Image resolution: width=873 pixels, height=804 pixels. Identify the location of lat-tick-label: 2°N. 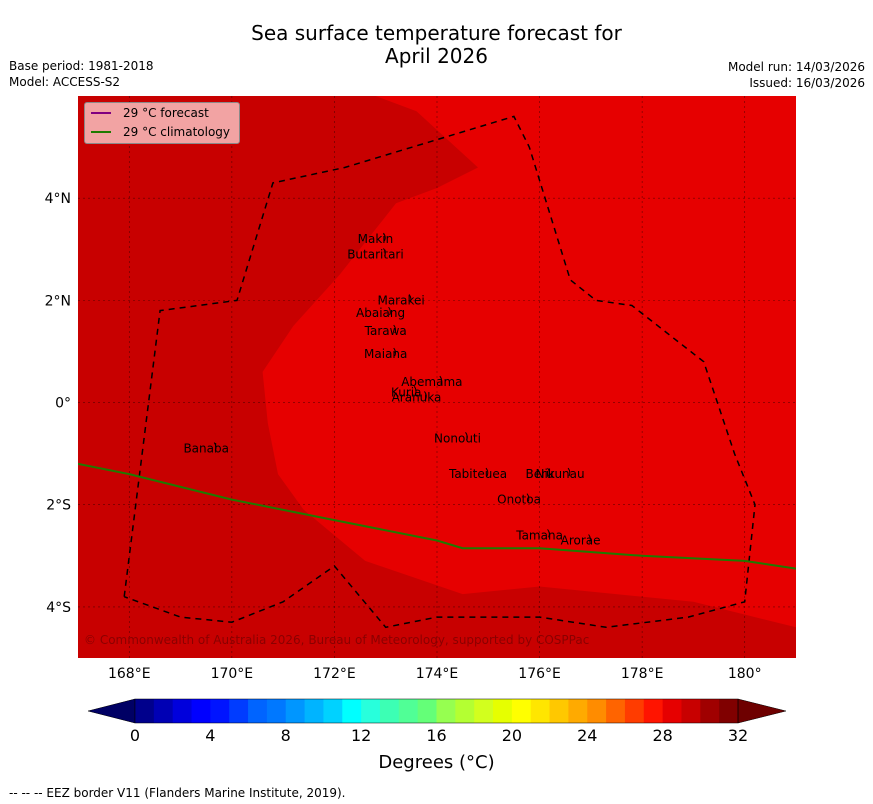
(58, 301).